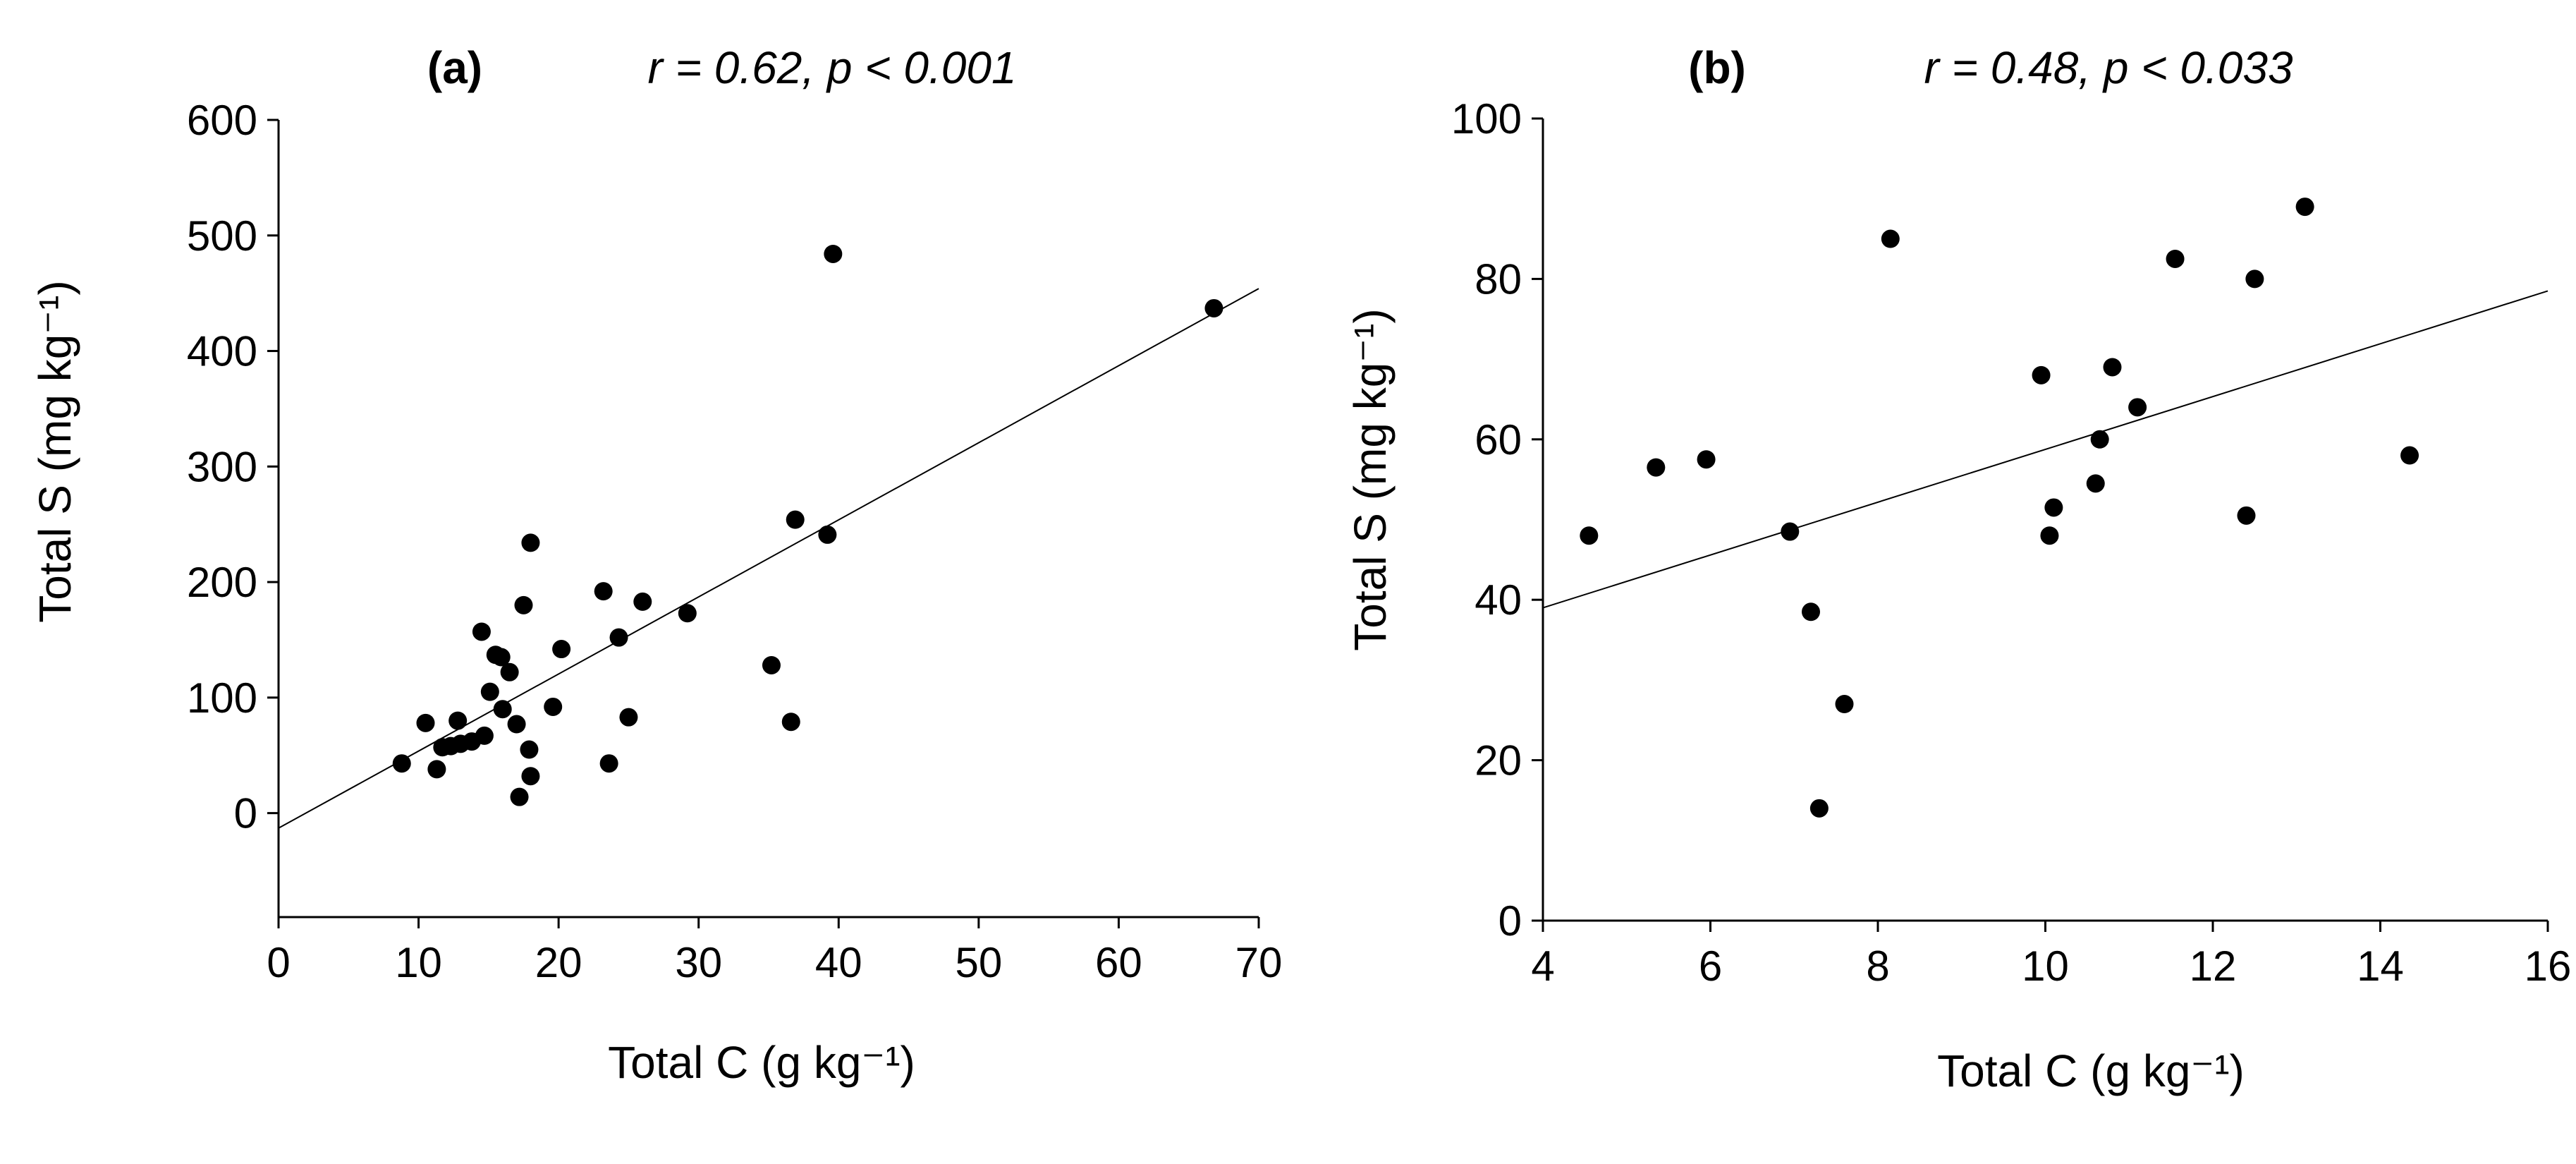 This screenshot has width=2576, height=1164. I want to click on panel-b-y-tick-label: 20, so click(1498, 760).